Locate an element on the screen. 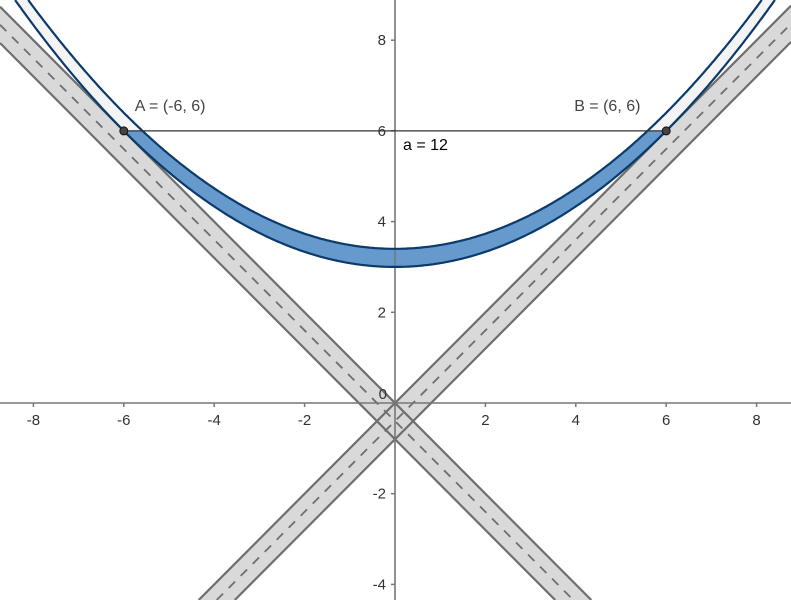 This screenshot has width=791, height=600. x-tick-label: 4 is located at coordinates (576, 420).